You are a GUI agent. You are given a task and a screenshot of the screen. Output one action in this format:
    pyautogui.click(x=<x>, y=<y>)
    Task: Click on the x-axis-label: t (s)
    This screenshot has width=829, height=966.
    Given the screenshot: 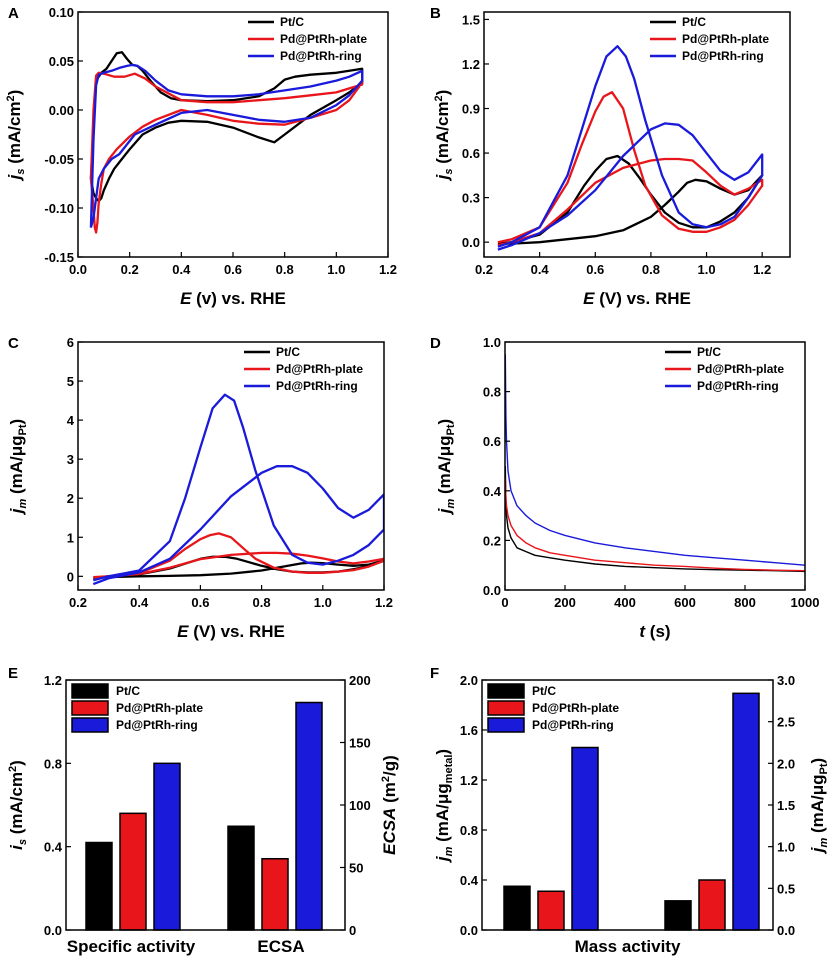 What is the action you would take?
    pyautogui.click(x=654, y=631)
    